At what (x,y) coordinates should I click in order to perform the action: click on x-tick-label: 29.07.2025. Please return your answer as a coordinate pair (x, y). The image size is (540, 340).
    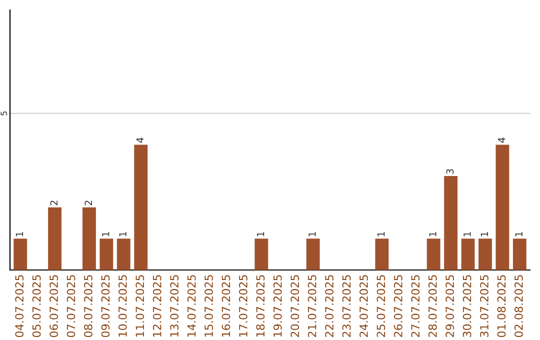
    Looking at the image, I should click on (450, 306).